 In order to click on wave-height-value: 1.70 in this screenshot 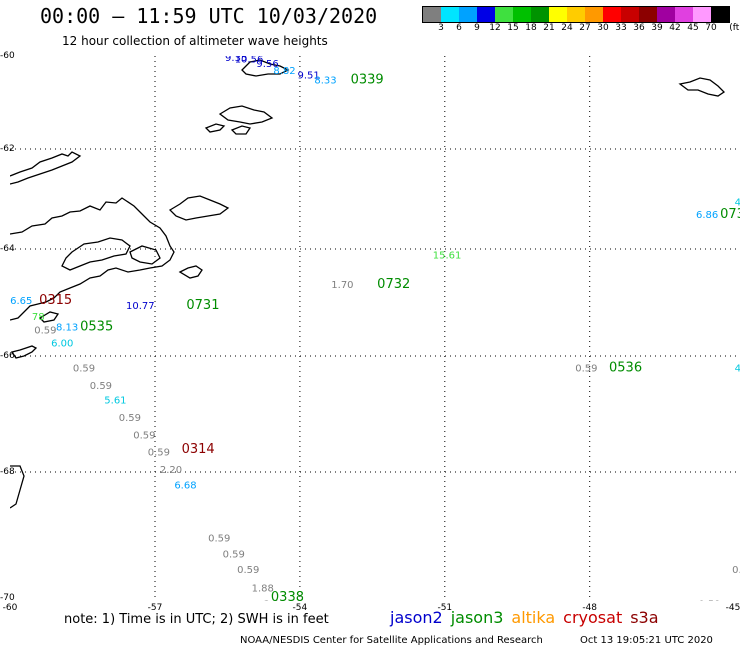, I will do `click(342, 285)`.